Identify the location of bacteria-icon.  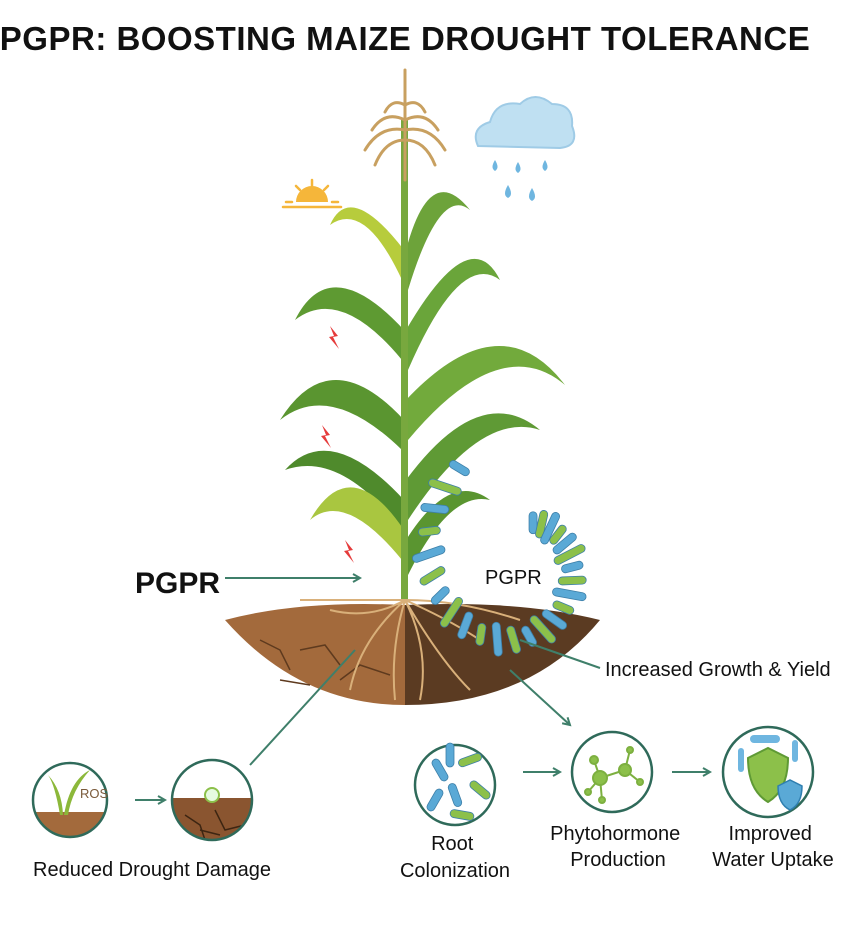
(458, 781).